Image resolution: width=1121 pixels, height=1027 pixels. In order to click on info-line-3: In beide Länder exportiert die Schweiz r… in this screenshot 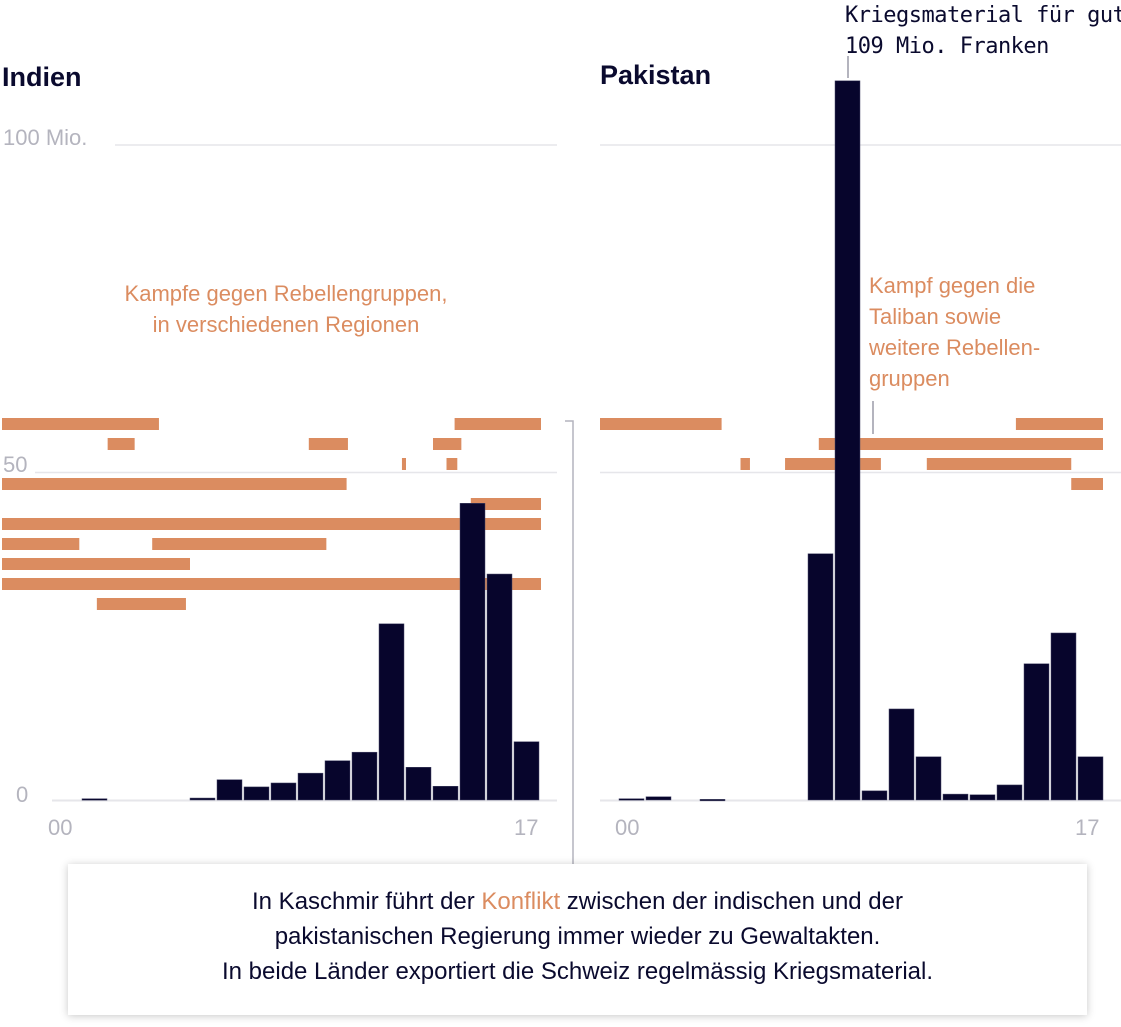, I will do `click(577, 971)`.